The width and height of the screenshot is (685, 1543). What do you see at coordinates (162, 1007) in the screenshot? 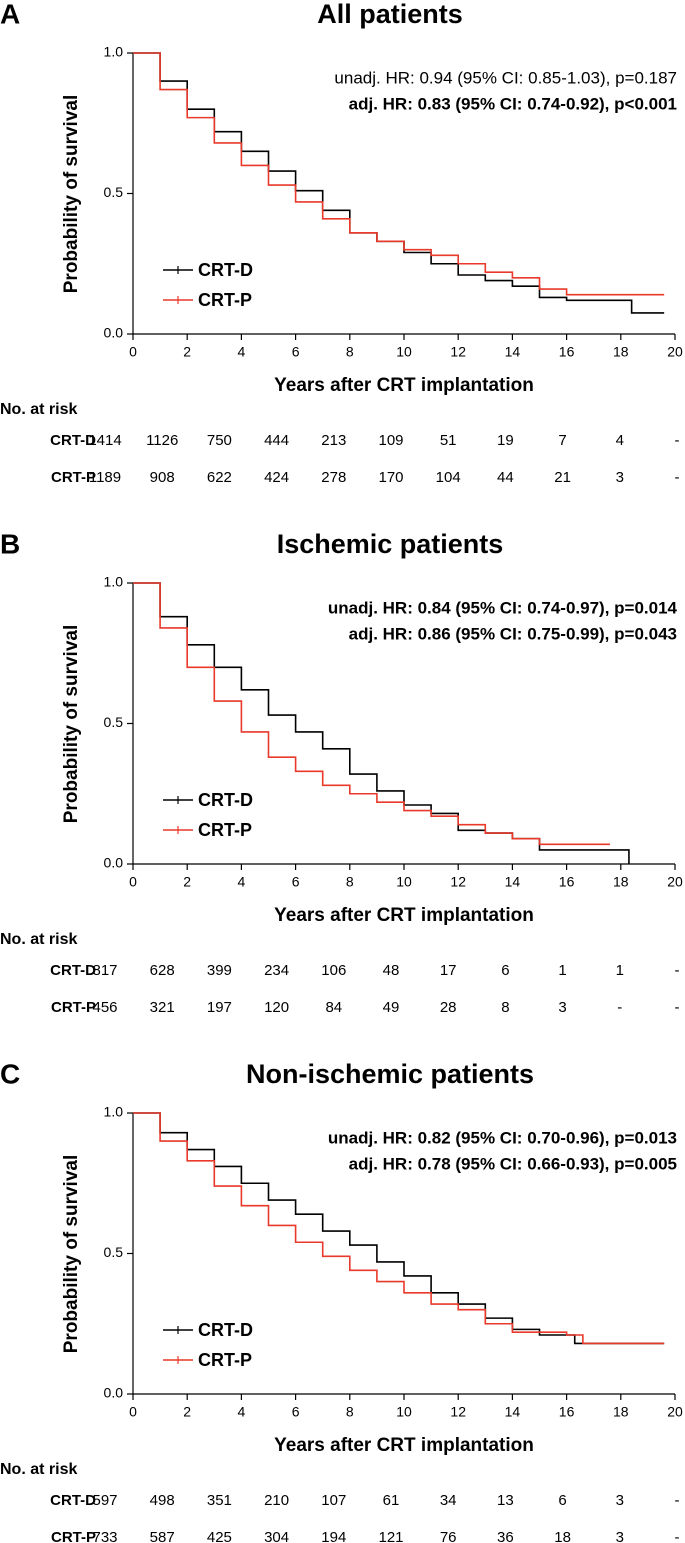
I see `risk-count: 321` at bounding box center [162, 1007].